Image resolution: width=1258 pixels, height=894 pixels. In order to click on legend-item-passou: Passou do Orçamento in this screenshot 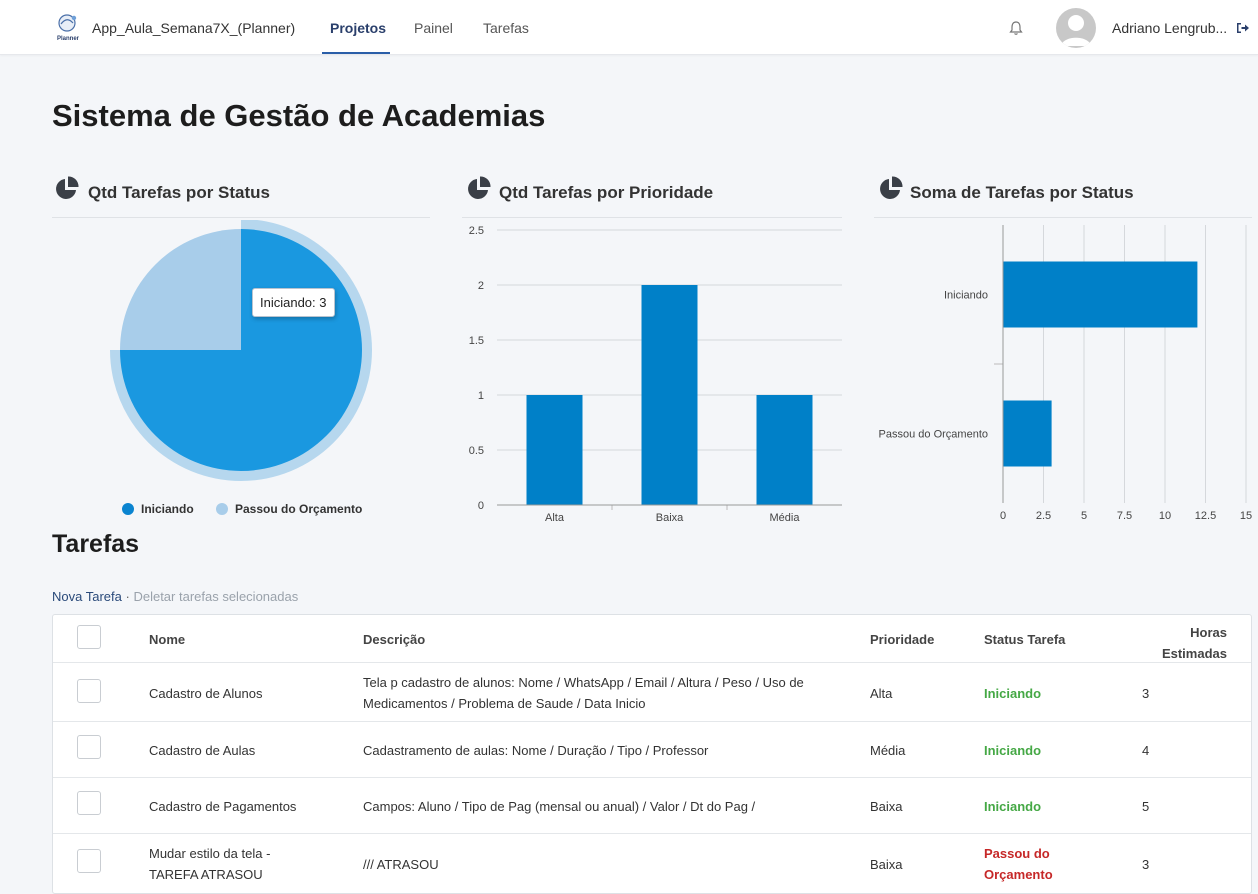, I will do `click(289, 509)`.